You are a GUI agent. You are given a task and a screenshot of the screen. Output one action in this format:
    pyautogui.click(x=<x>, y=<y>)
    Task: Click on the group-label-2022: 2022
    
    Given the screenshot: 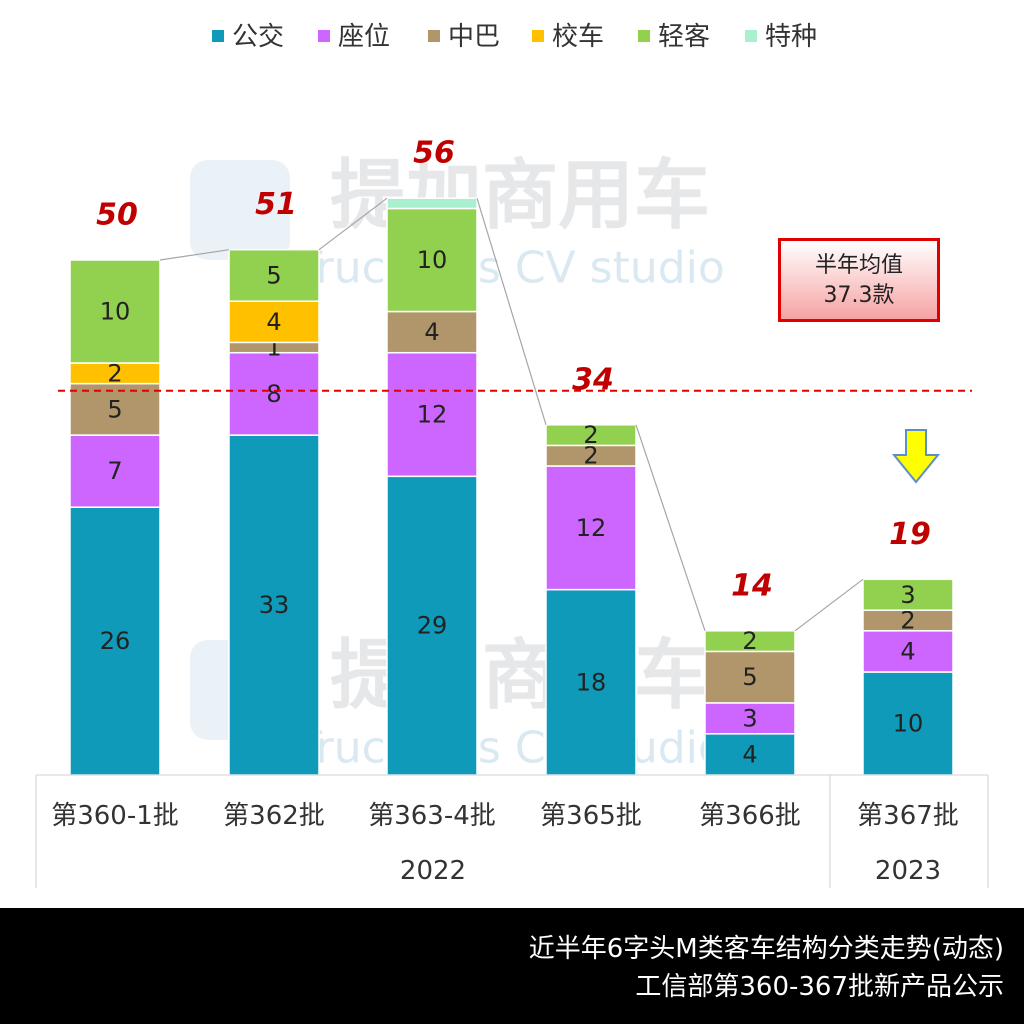 What is the action you would take?
    pyautogui.click(x=433, y=871)
    